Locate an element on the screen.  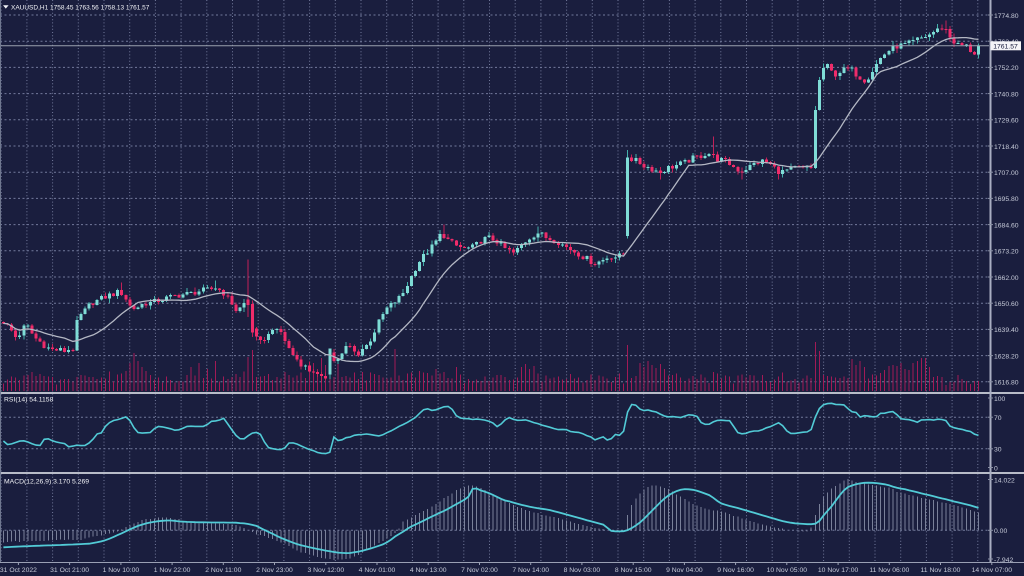
svg-text: 1707.00 is located at coordinates (1006, 173).